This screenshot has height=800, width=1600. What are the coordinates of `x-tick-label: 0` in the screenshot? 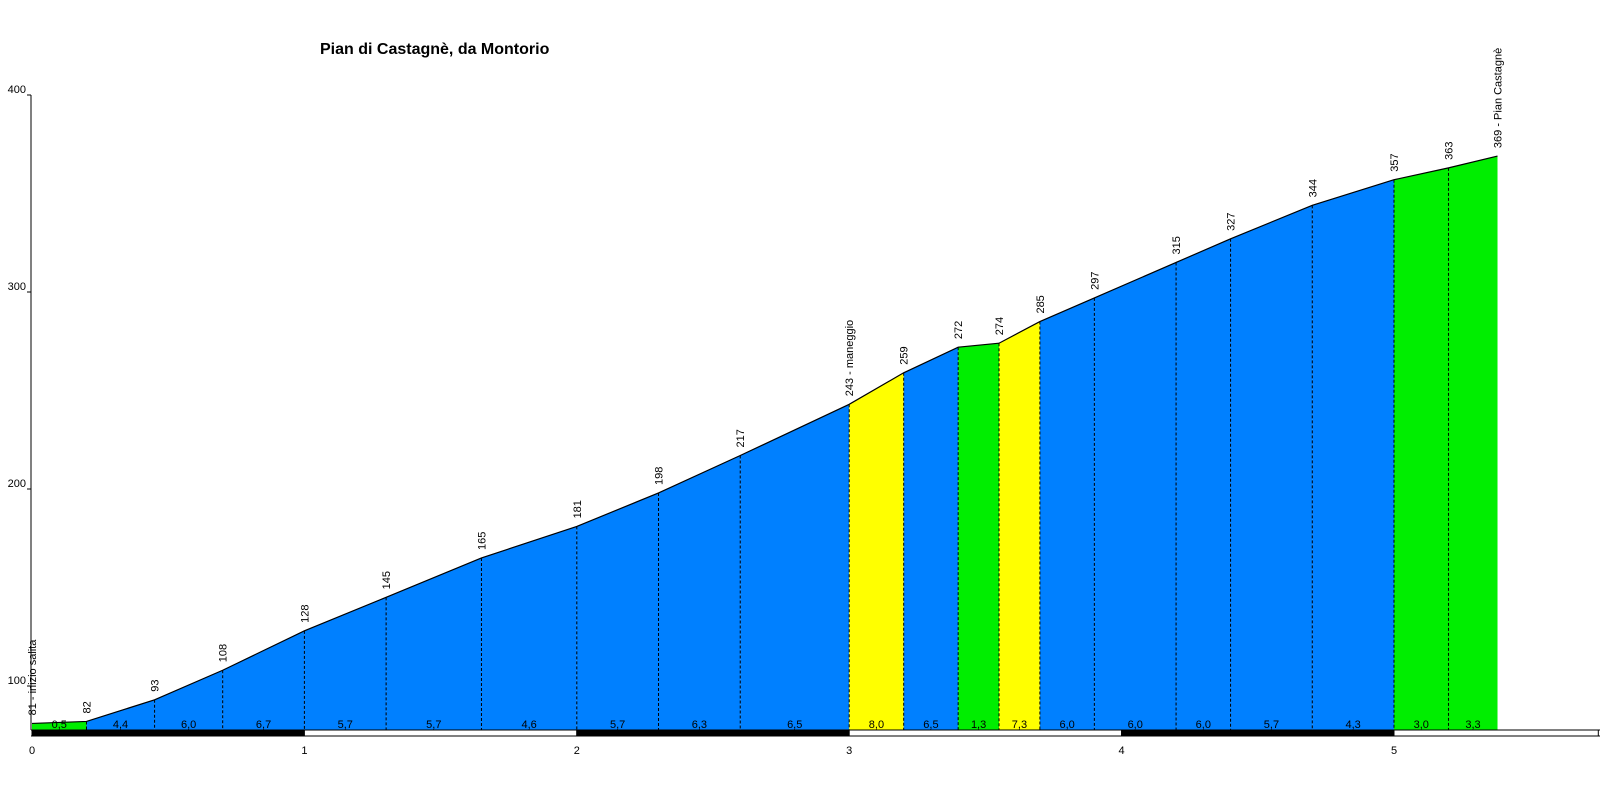 It's located at (32, 751).